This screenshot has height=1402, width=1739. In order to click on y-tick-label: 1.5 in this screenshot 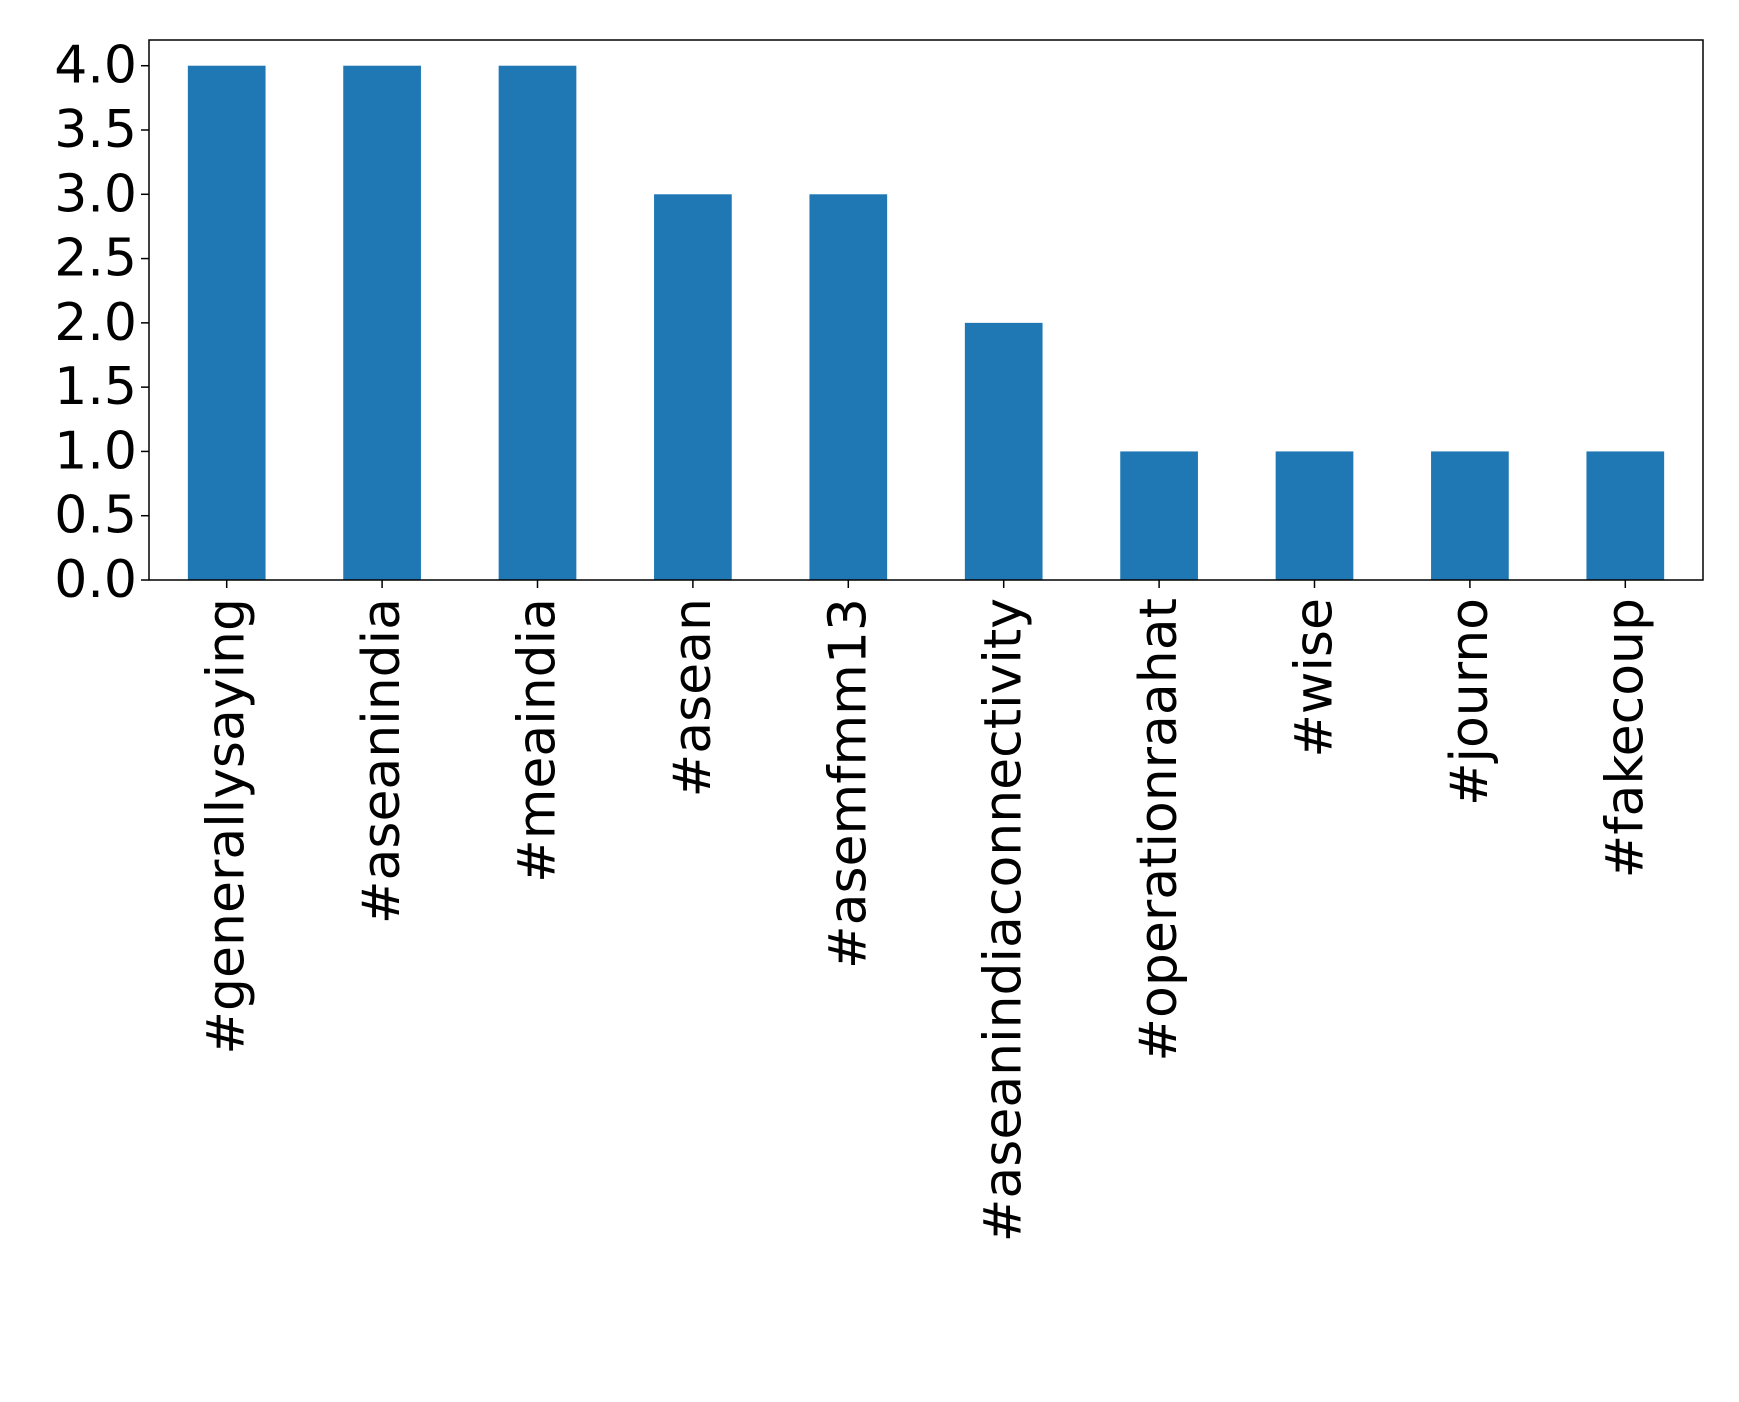, I will do `click(95, 387)`.